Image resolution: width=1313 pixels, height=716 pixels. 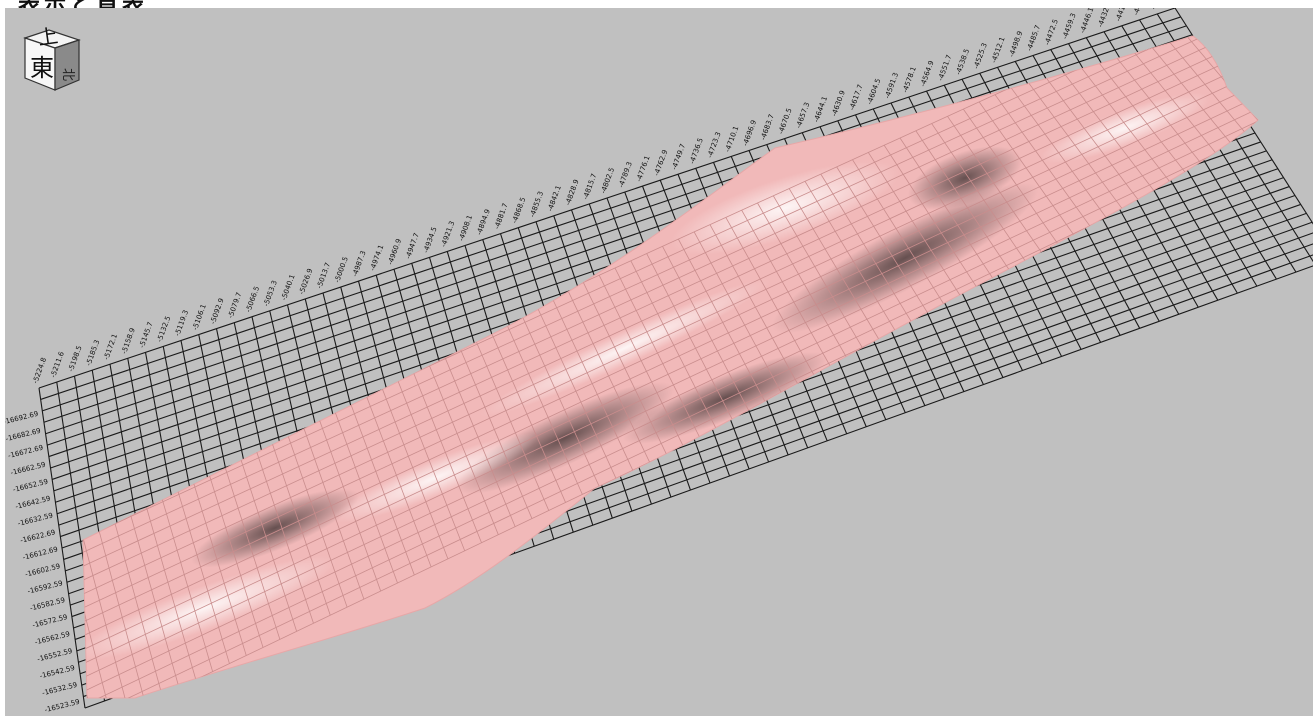 I want to click on x-axis-tick-label: -4630.9, so click(x=838, y=103).